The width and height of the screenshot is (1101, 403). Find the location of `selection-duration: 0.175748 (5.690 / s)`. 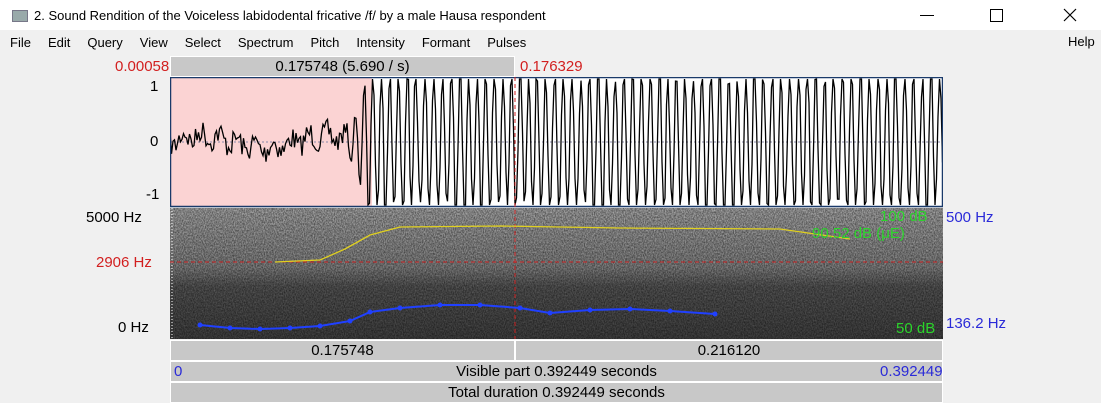

selection-duration: 0.175748 (5.690 / s) is located at coordinates (342, 66).